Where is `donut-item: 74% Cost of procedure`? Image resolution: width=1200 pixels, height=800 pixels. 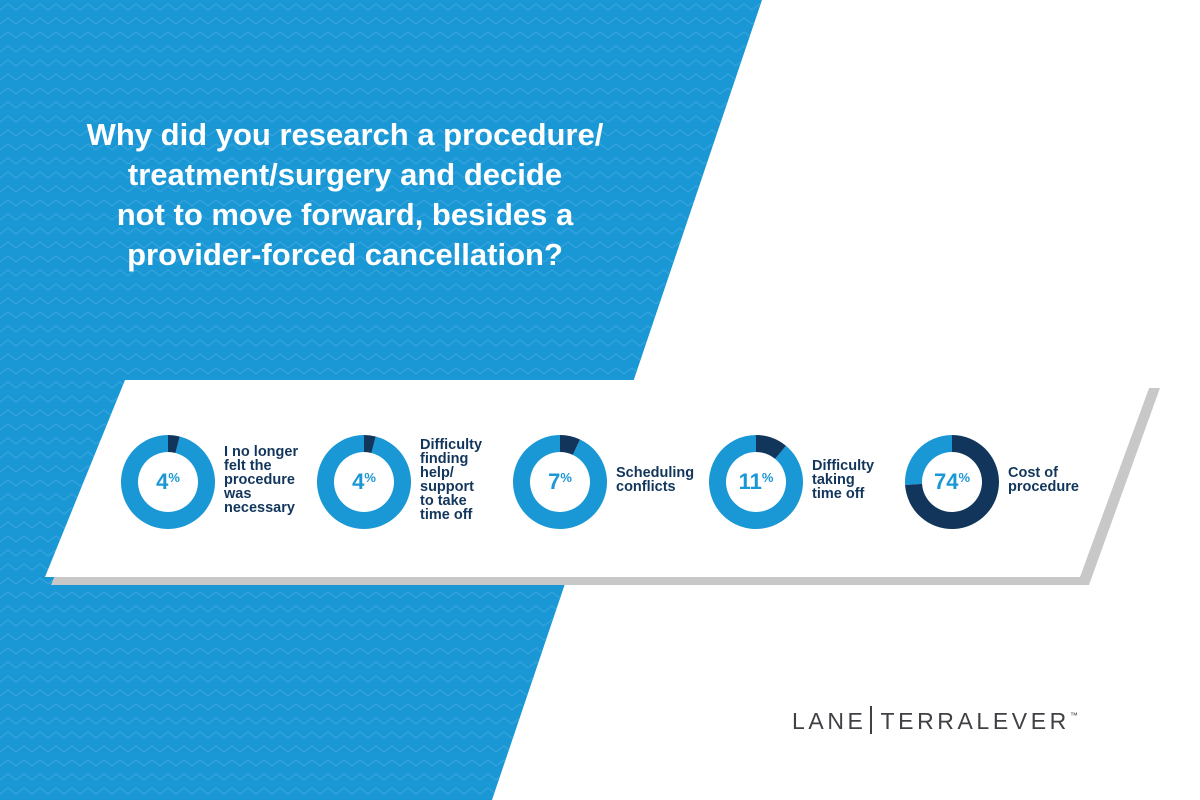 donut-item: 74% Cost of procedure is located at coordinates (1002, 482).